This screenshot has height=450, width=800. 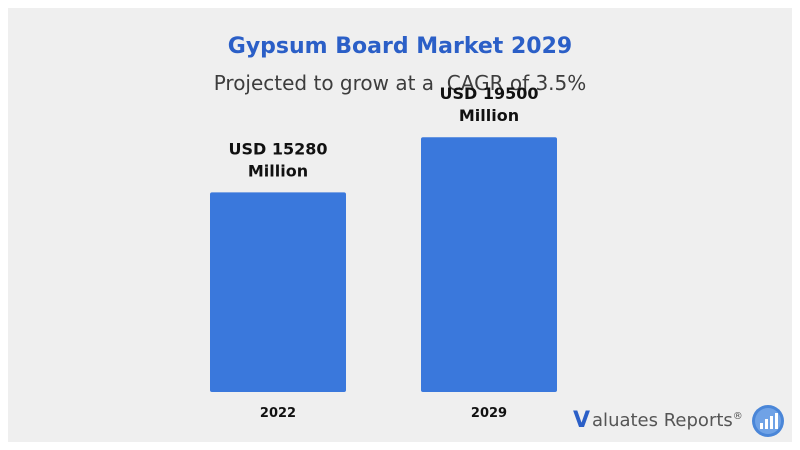 What do you see at coordinates (278, 413) in the screenshot?
I see `x-tick-label-2022: 2022` at bounding box center [278, 413].